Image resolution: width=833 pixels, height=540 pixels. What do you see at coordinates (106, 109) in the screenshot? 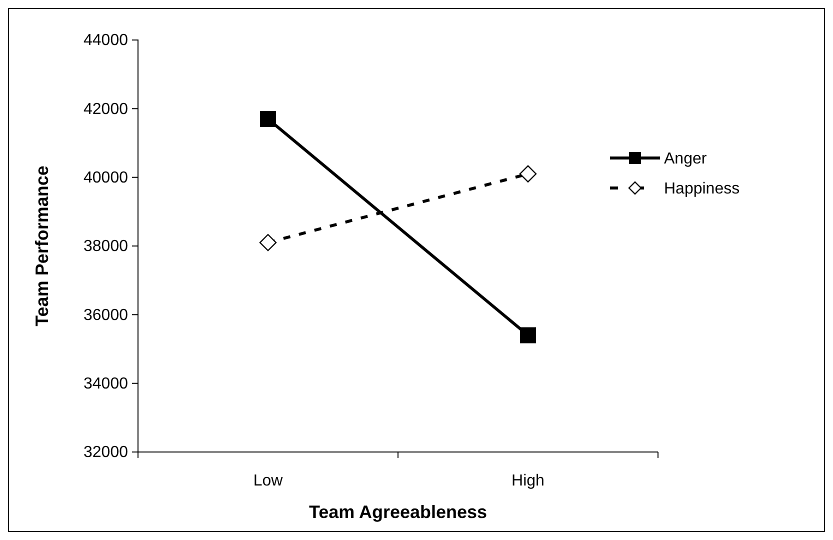
I see `y-tick-label: 42000` at bounding box center [106, 109].